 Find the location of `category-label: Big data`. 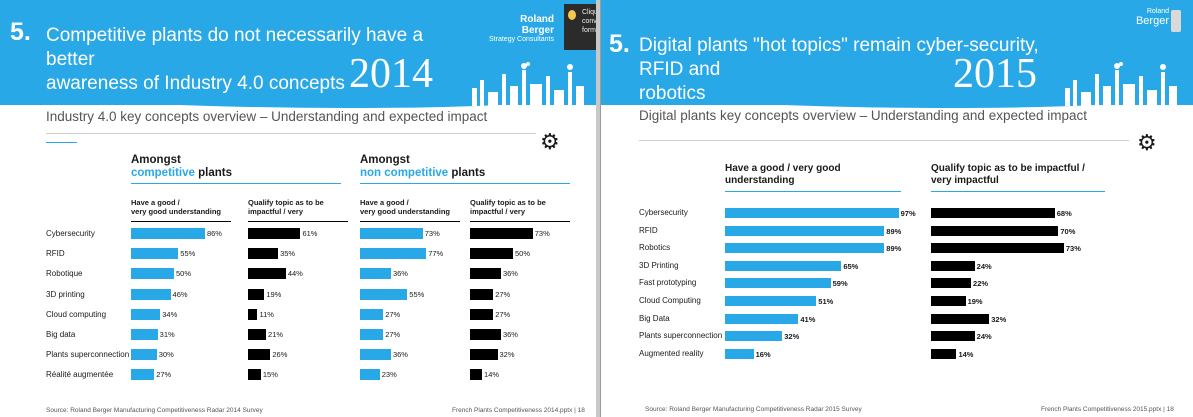

category-label: Big data is located at coordinates (61, 334).